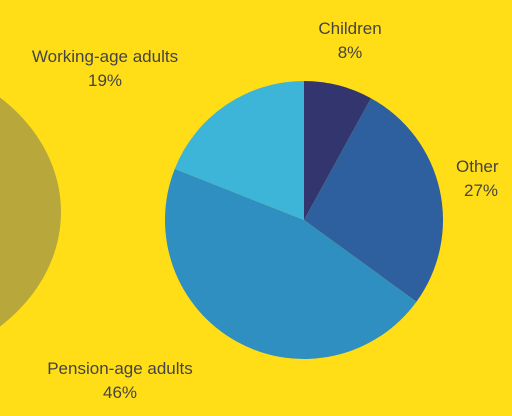 The width and height of the screenshot is (512, 416). What do you see at coordinates (475, 179) in the screenshot?
I see `label-other: Other 27%` at bounding box center [475, 179].